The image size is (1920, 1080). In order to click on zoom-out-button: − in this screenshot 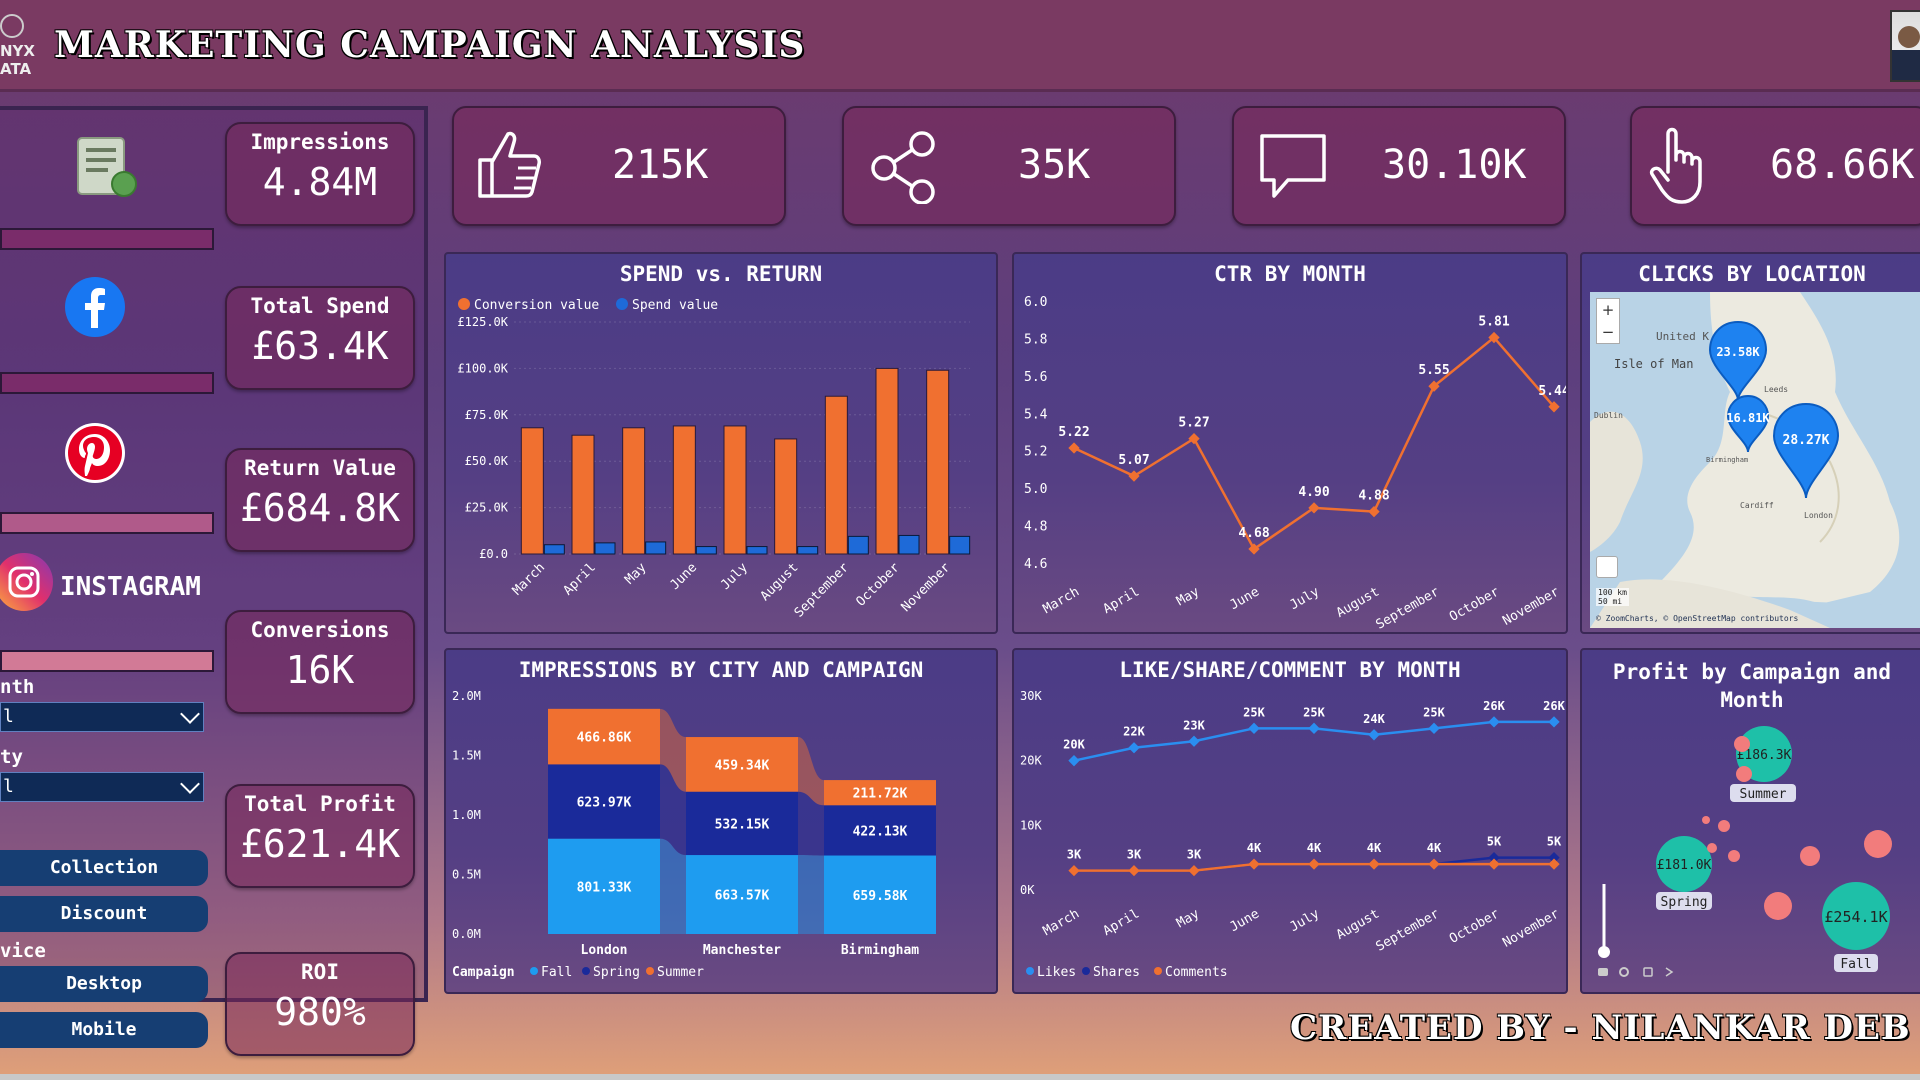, I will do `click(1608, 332)`.